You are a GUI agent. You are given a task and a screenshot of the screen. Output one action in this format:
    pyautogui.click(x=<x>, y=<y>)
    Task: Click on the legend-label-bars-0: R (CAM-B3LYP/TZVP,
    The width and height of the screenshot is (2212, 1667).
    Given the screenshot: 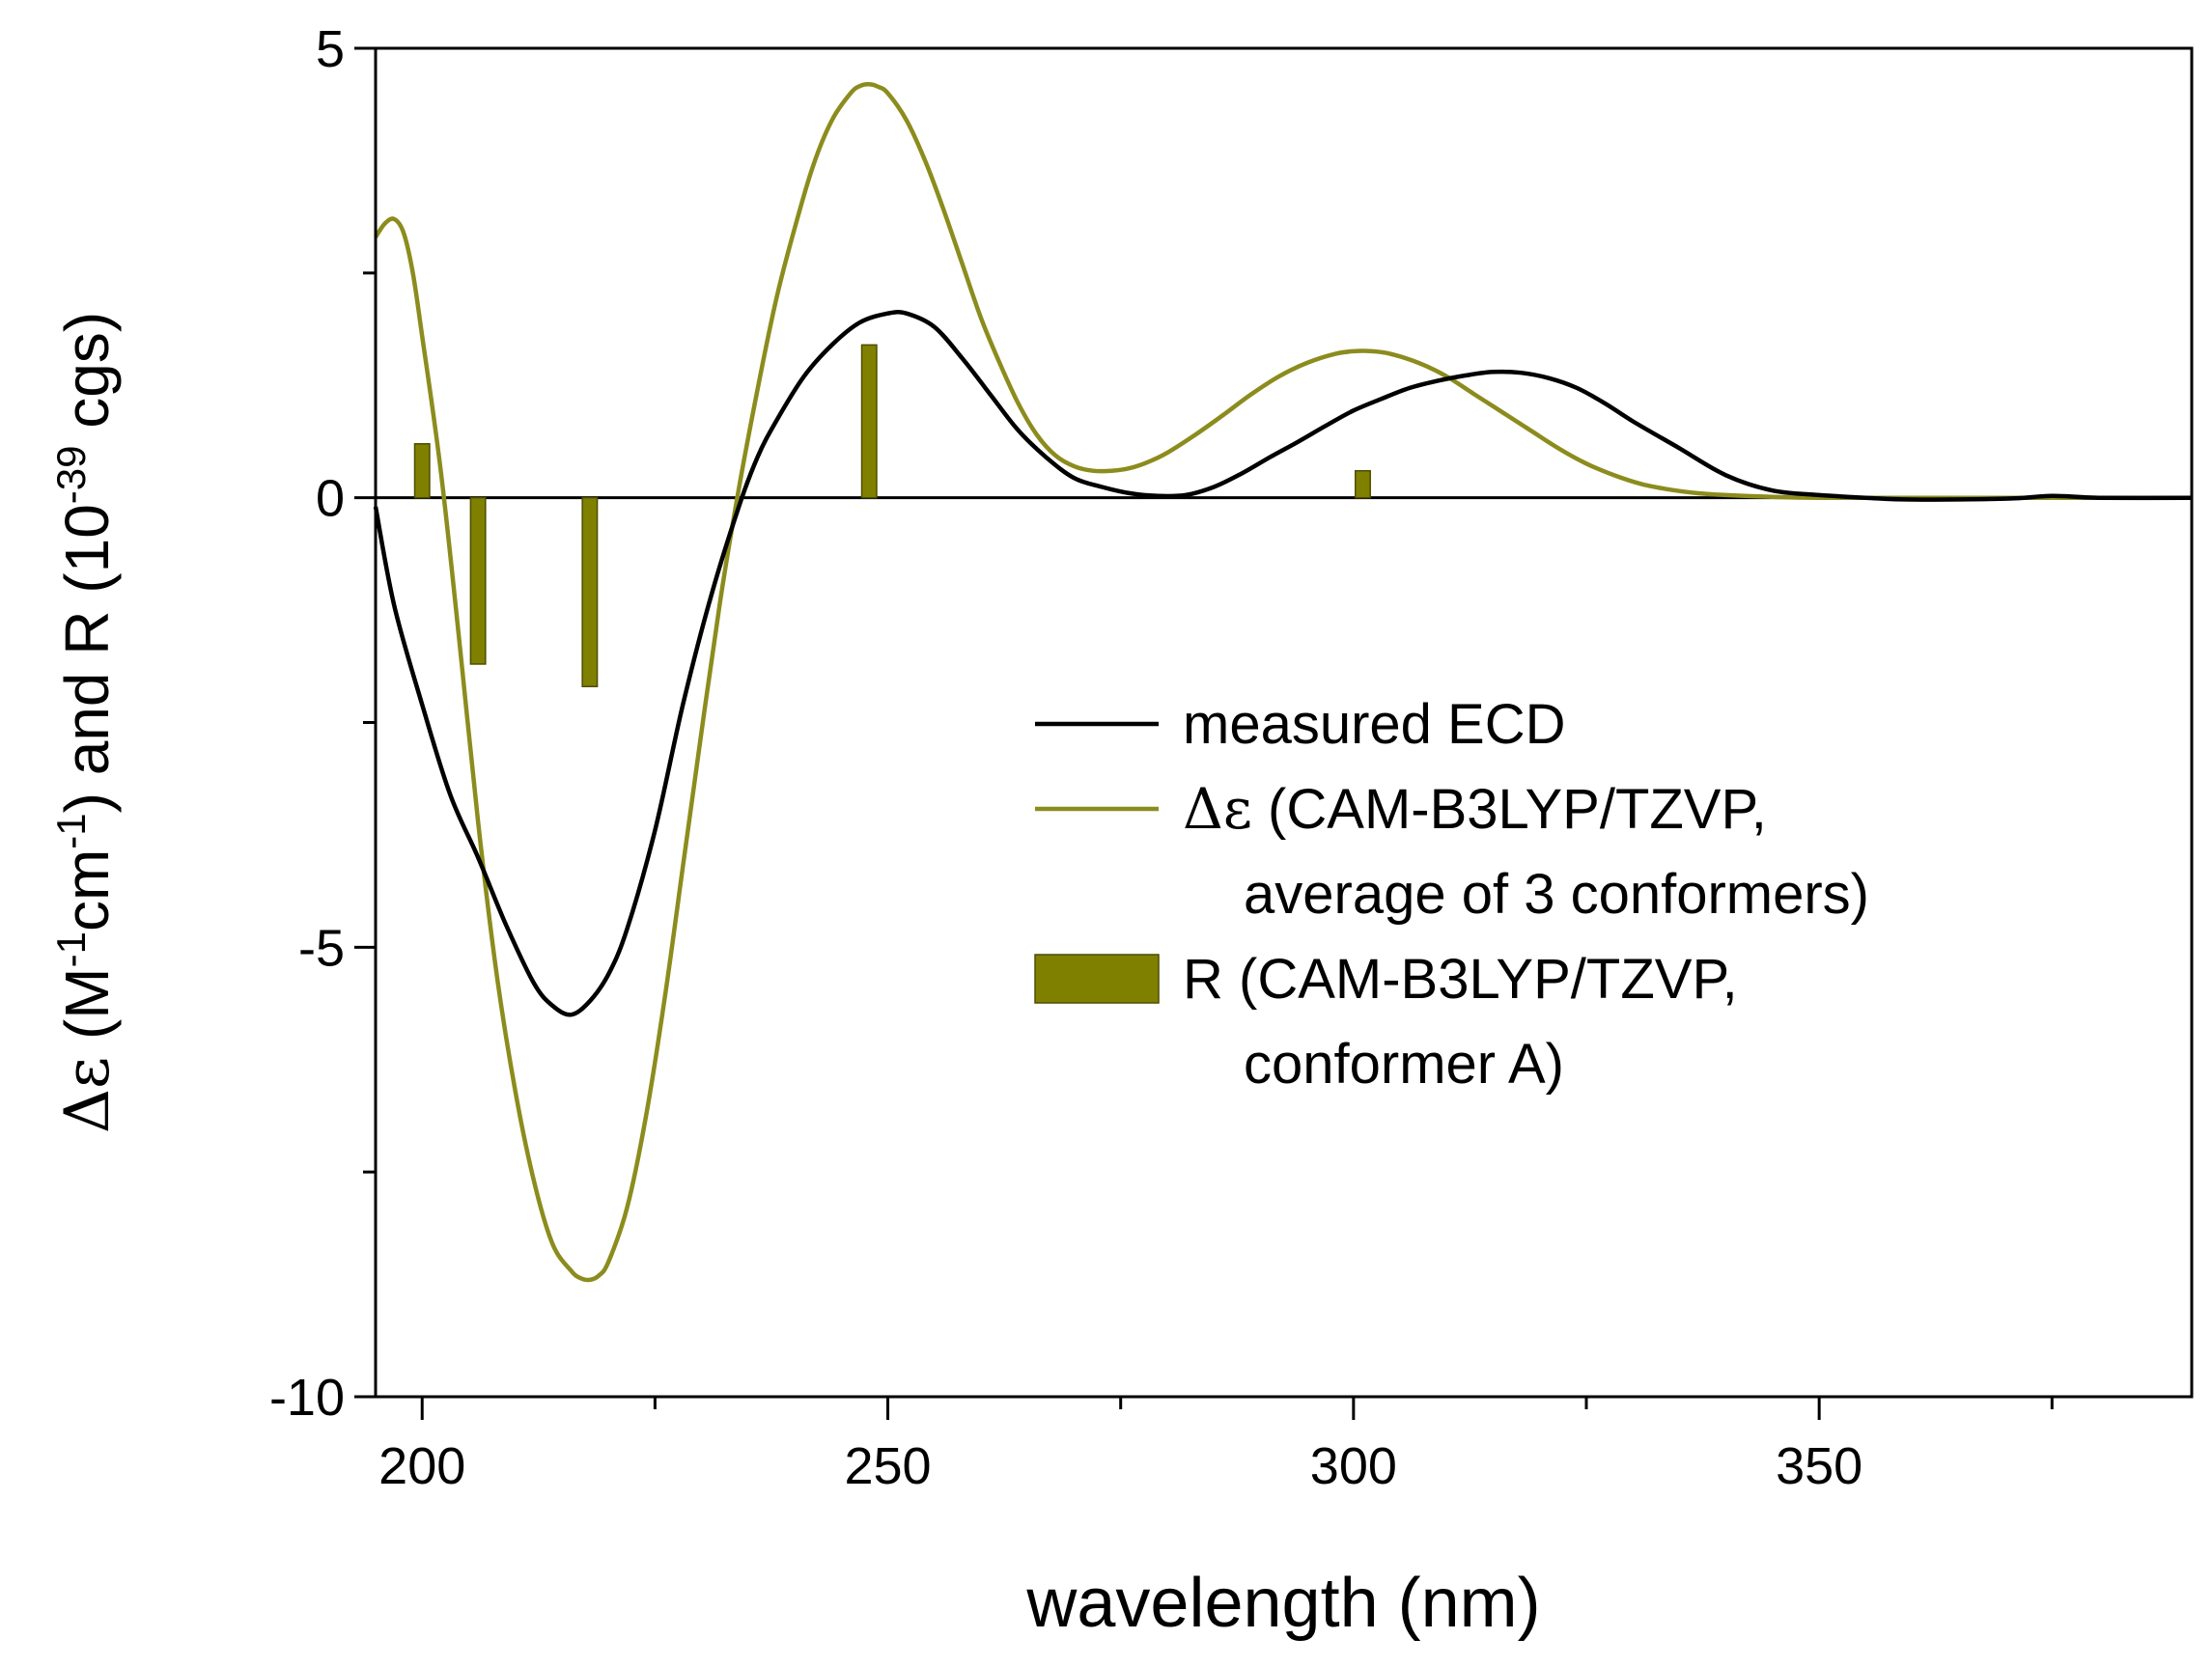 What is the action you would take?
    pyautogui.click(x=1461, y=979)
    